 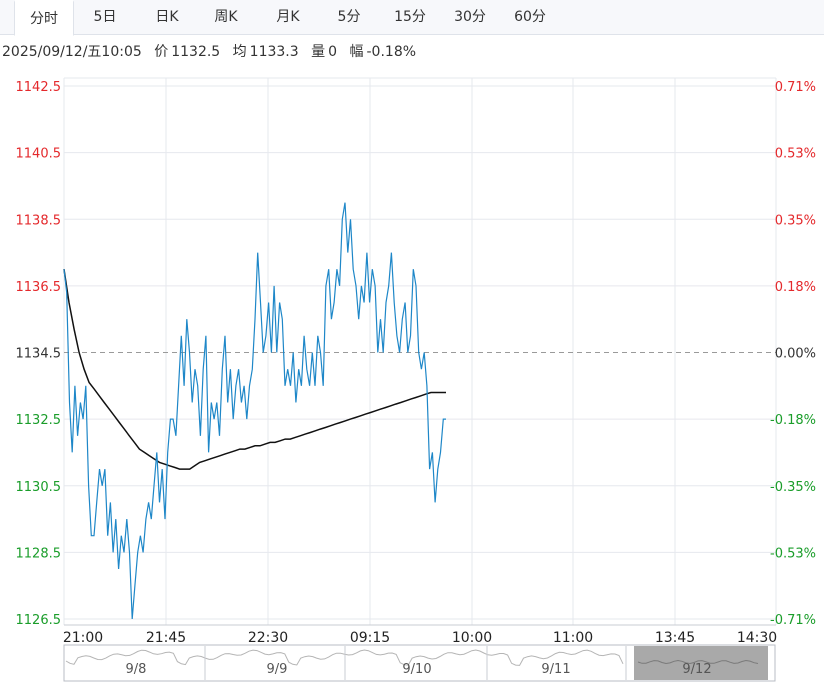 I want to click on navigator-trace-selected, so click(x=698, y=662).